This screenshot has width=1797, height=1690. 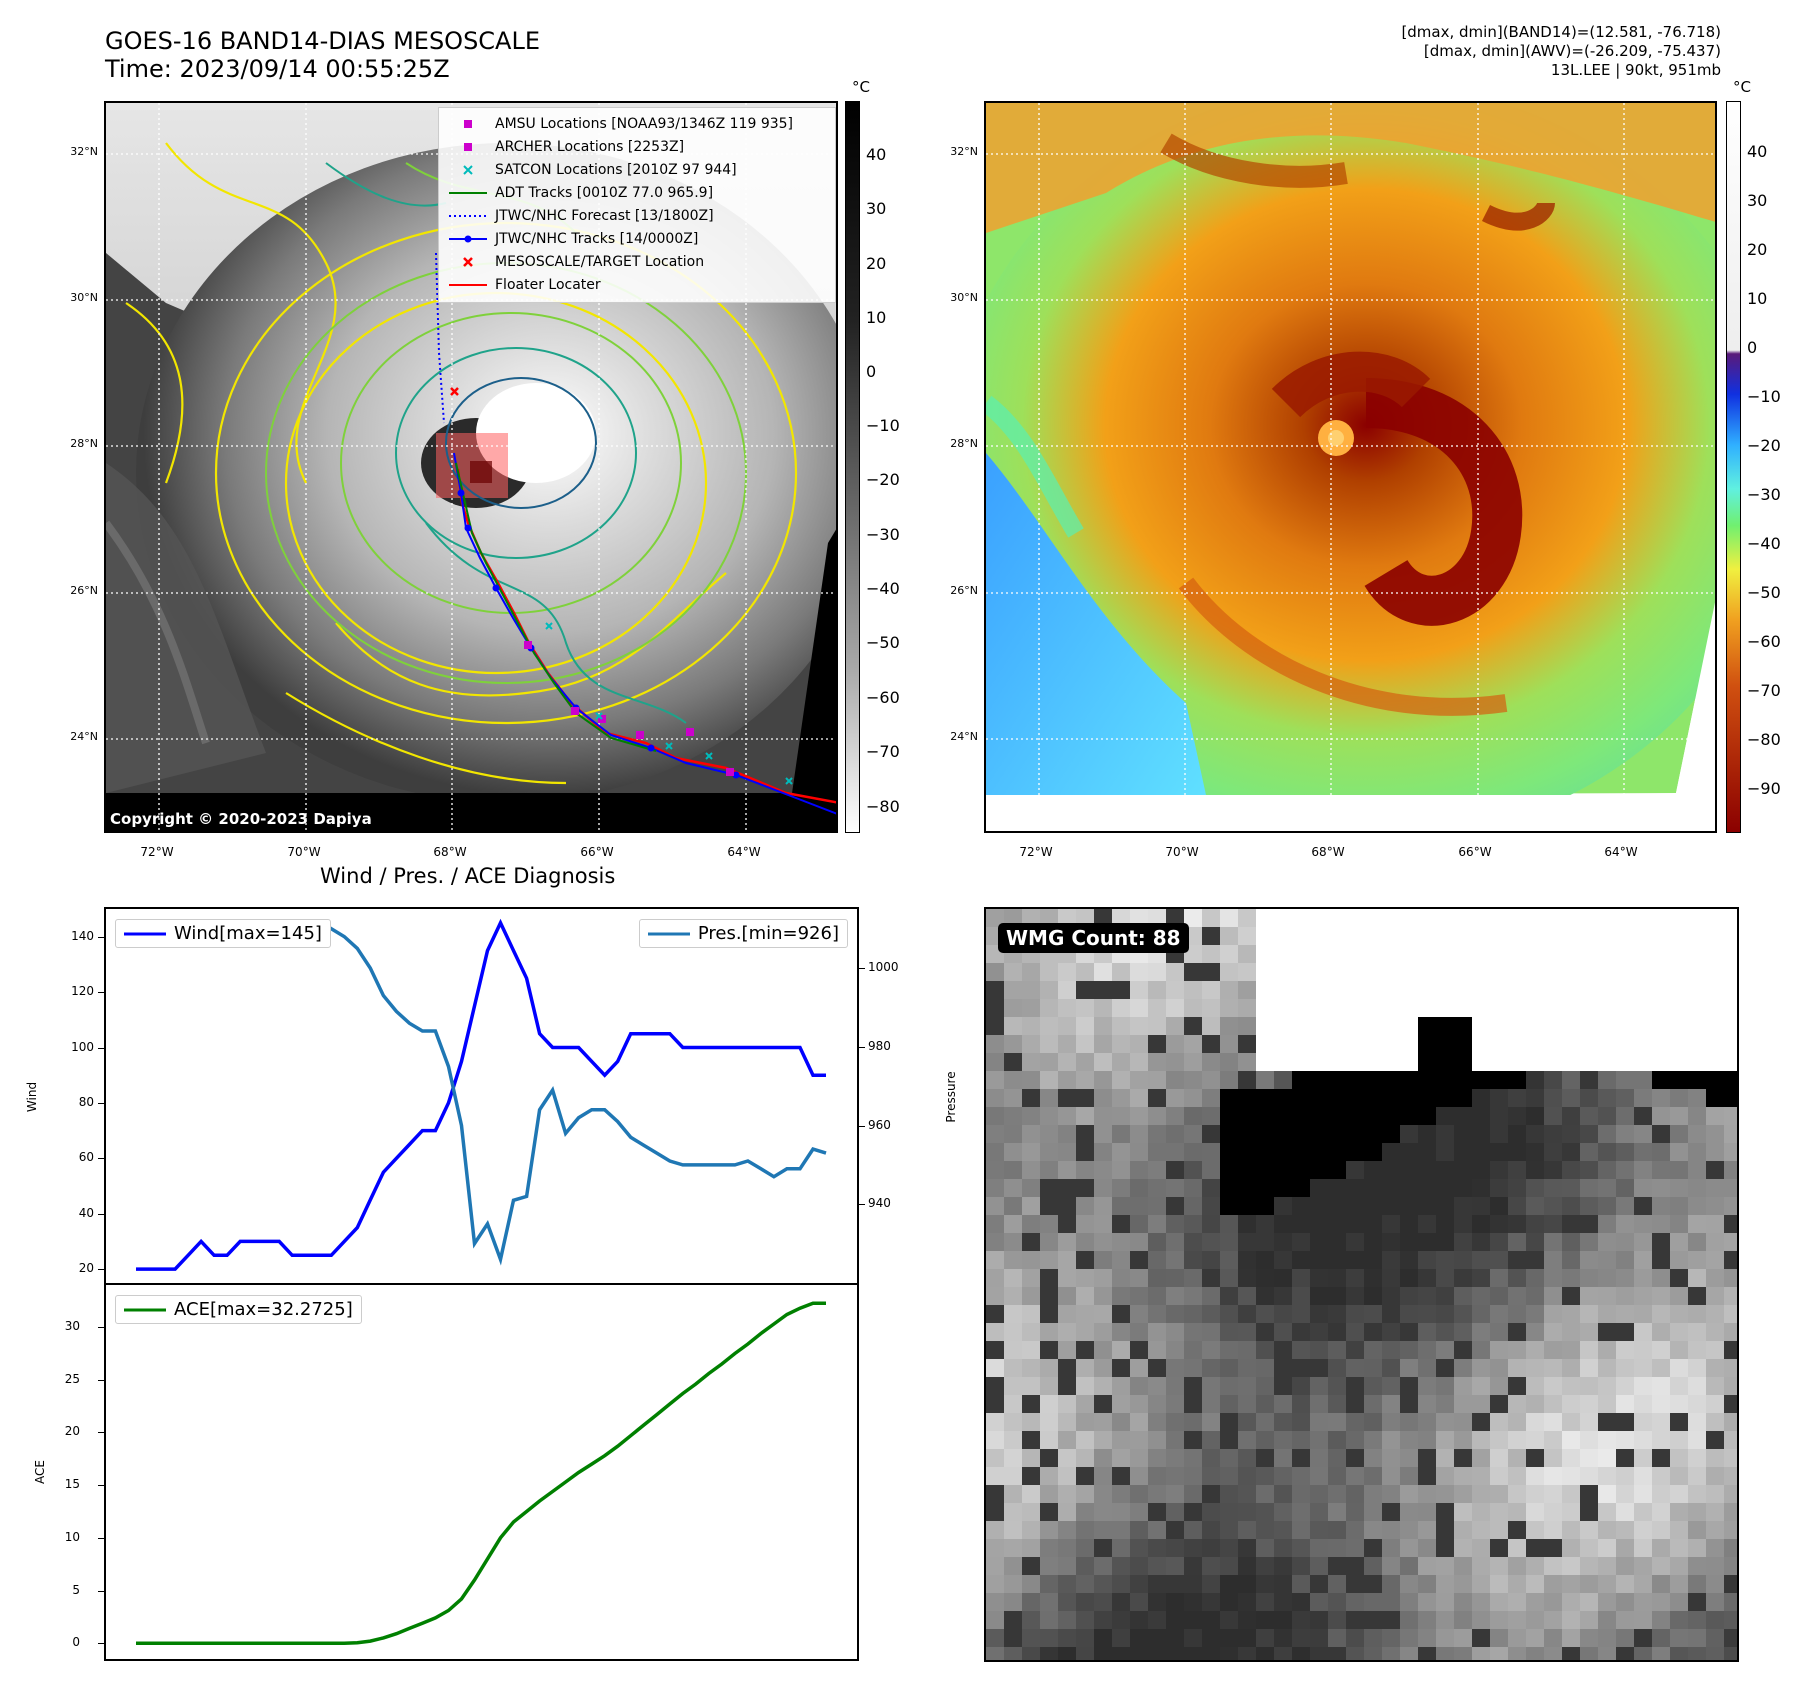 What do you see at coordinates (637, 284) in the screenshot?
I see `legend-item-floater: Floater Locater` at bounding box center [637, 284].